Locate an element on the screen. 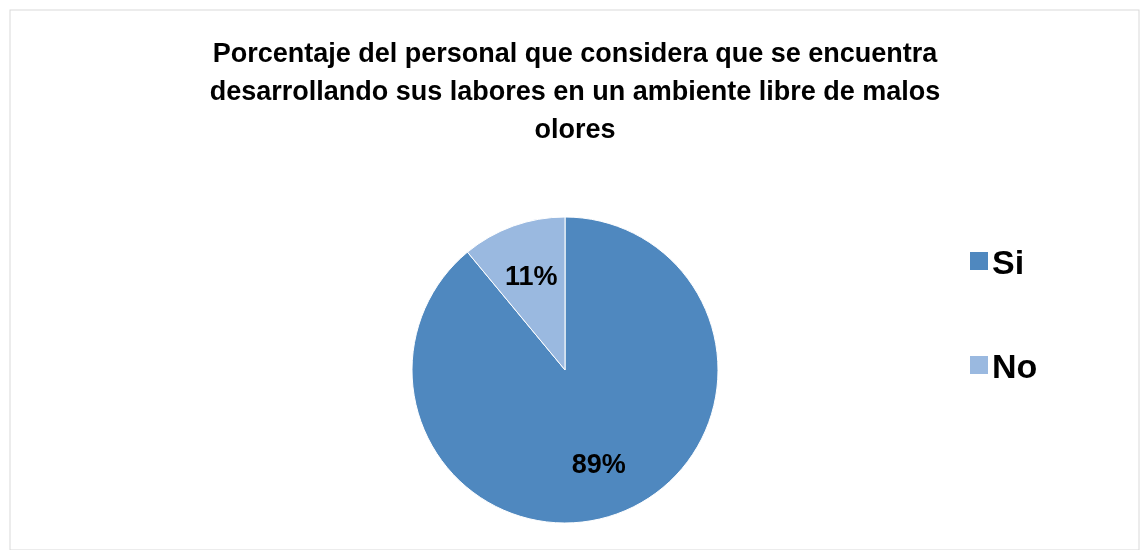  chart-title: Porcentaje del personal que considera que se encuentra desarrollando sus labores en un ambiente libre de malos olores is located at coordinates (575, 91).